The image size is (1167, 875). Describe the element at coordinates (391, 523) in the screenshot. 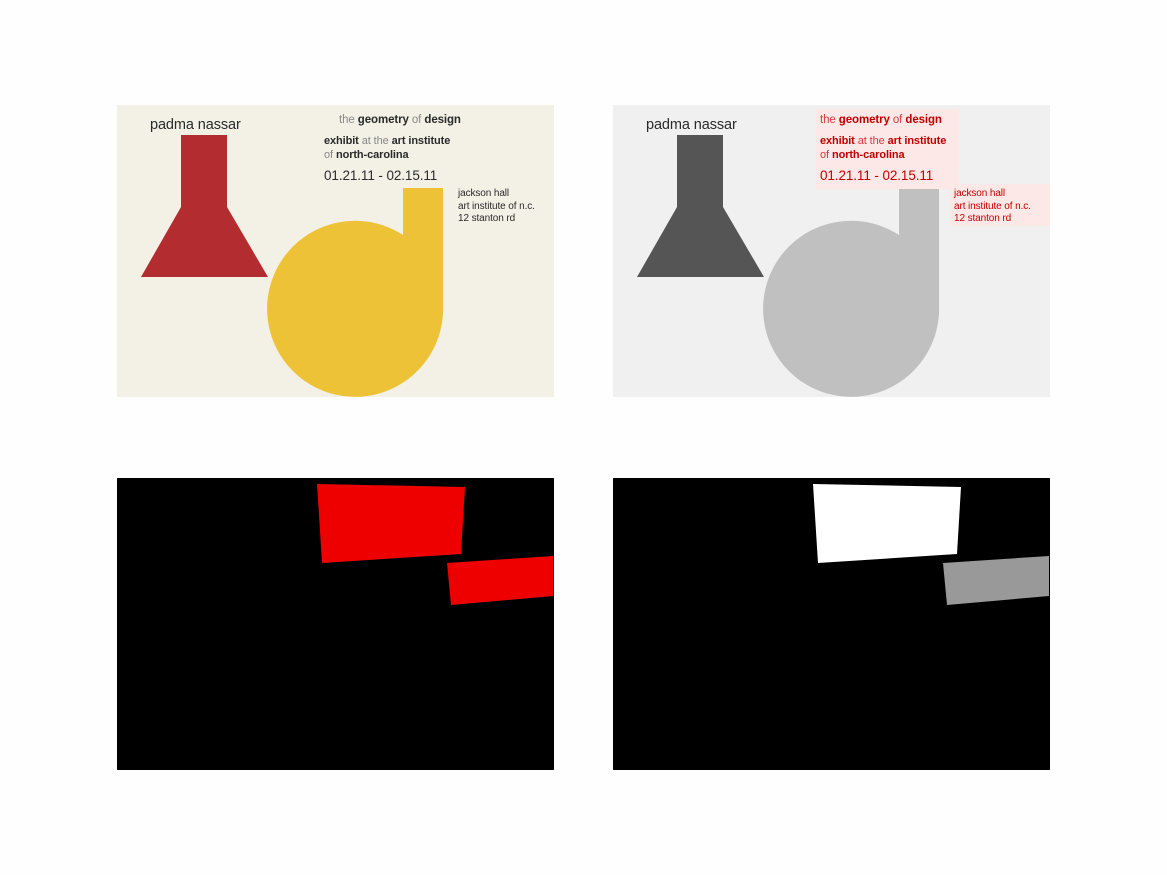

I see `mask-region-title` at that location.